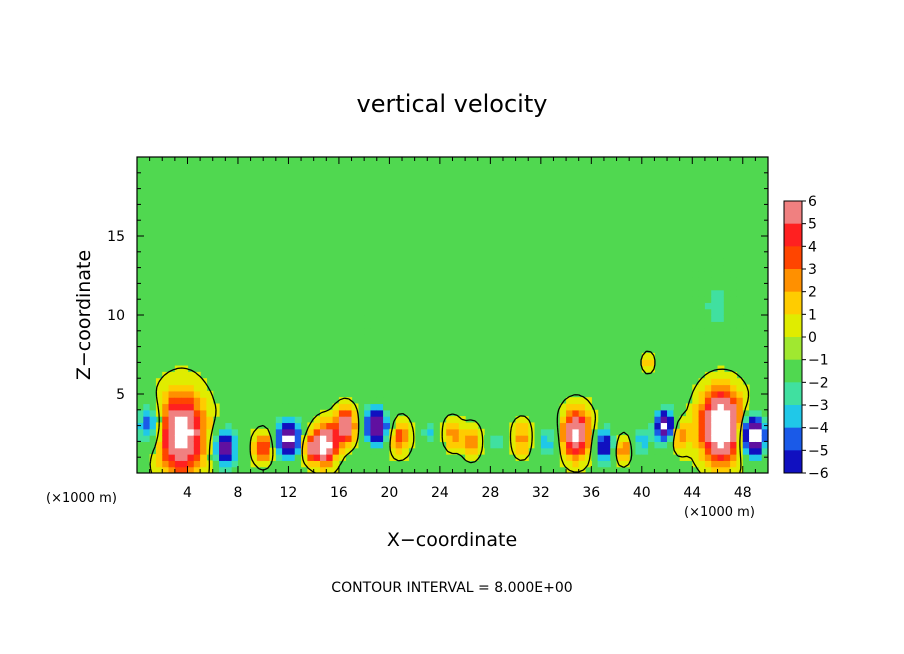  Describe the element at coordinates (451, 588) in the screenshot. I see `contour-interval-note: CONTOUR INTERVAL = 8.000E+00` at that location.